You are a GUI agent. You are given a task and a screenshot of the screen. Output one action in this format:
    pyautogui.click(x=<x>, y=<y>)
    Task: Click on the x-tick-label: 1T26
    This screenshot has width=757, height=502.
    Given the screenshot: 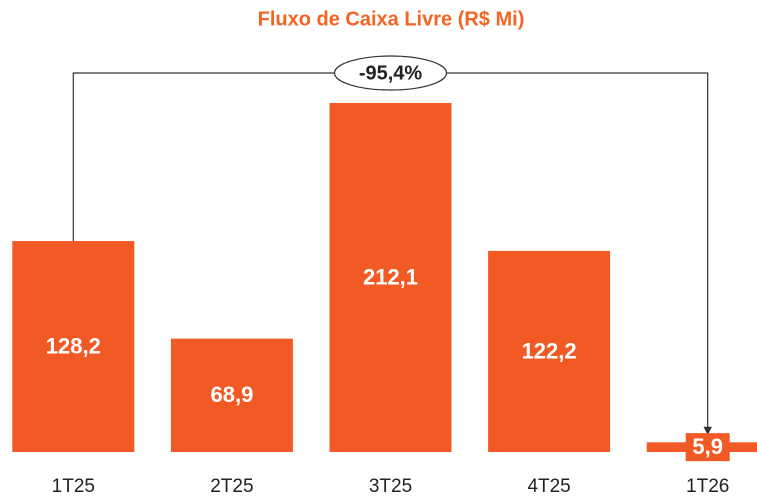 What is the action you would take?
    pyautogui.click(x=707, y=486)
    